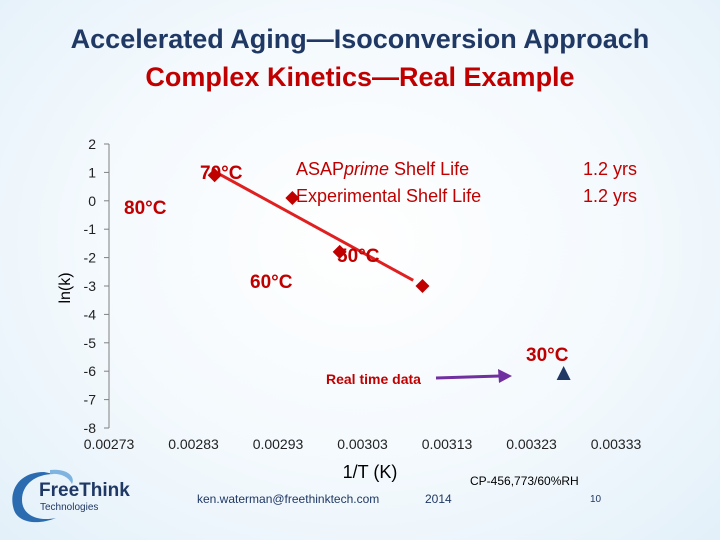 The width and height of the screenshot is (720, 540). I want to click on slide-title: Accelerated Aging—Isoconversion Approach, so click(360, 39).